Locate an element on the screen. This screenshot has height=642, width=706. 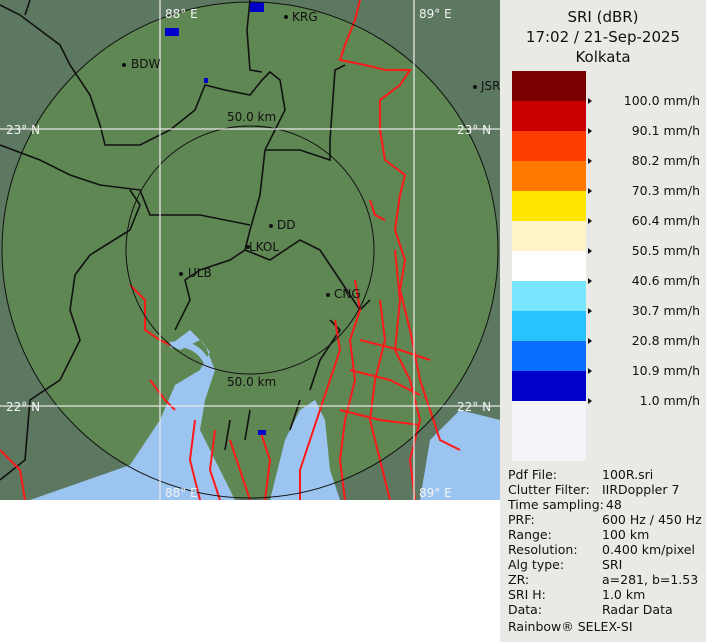
legend-label: 20.8 mm/h is located at coordinates (645, 340).